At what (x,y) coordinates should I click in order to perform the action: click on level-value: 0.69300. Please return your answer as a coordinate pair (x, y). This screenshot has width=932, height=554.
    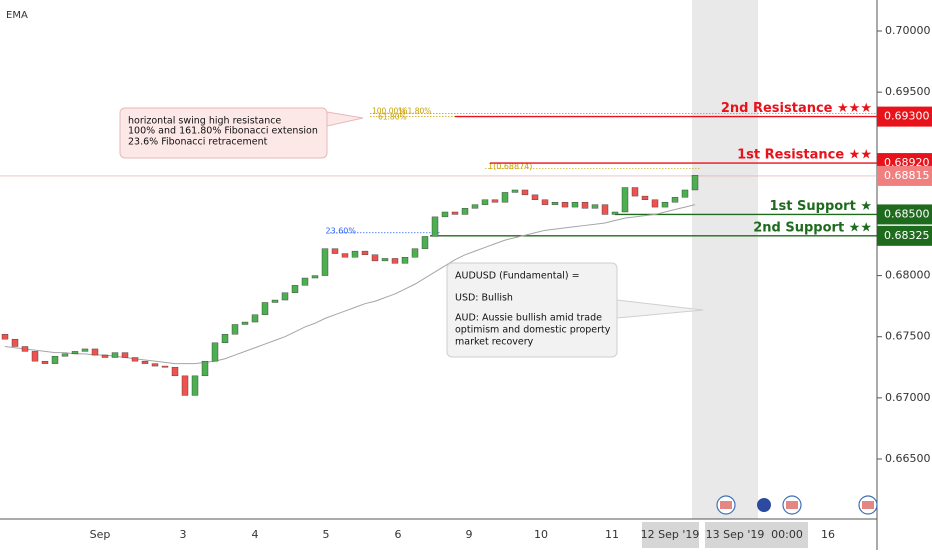
    Looking at the image, I should click on (907, 116).